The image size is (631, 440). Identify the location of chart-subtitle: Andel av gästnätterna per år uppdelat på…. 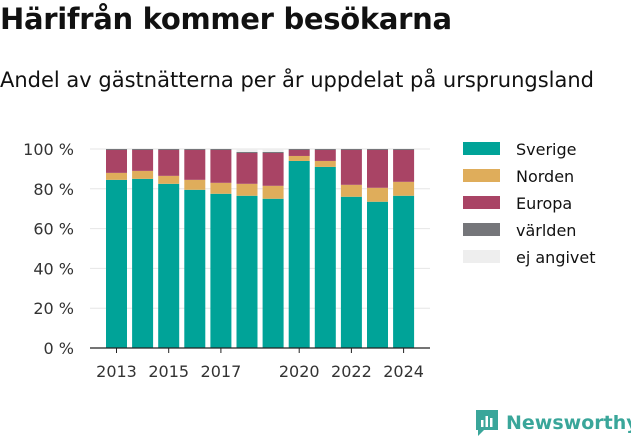
(297, 80).